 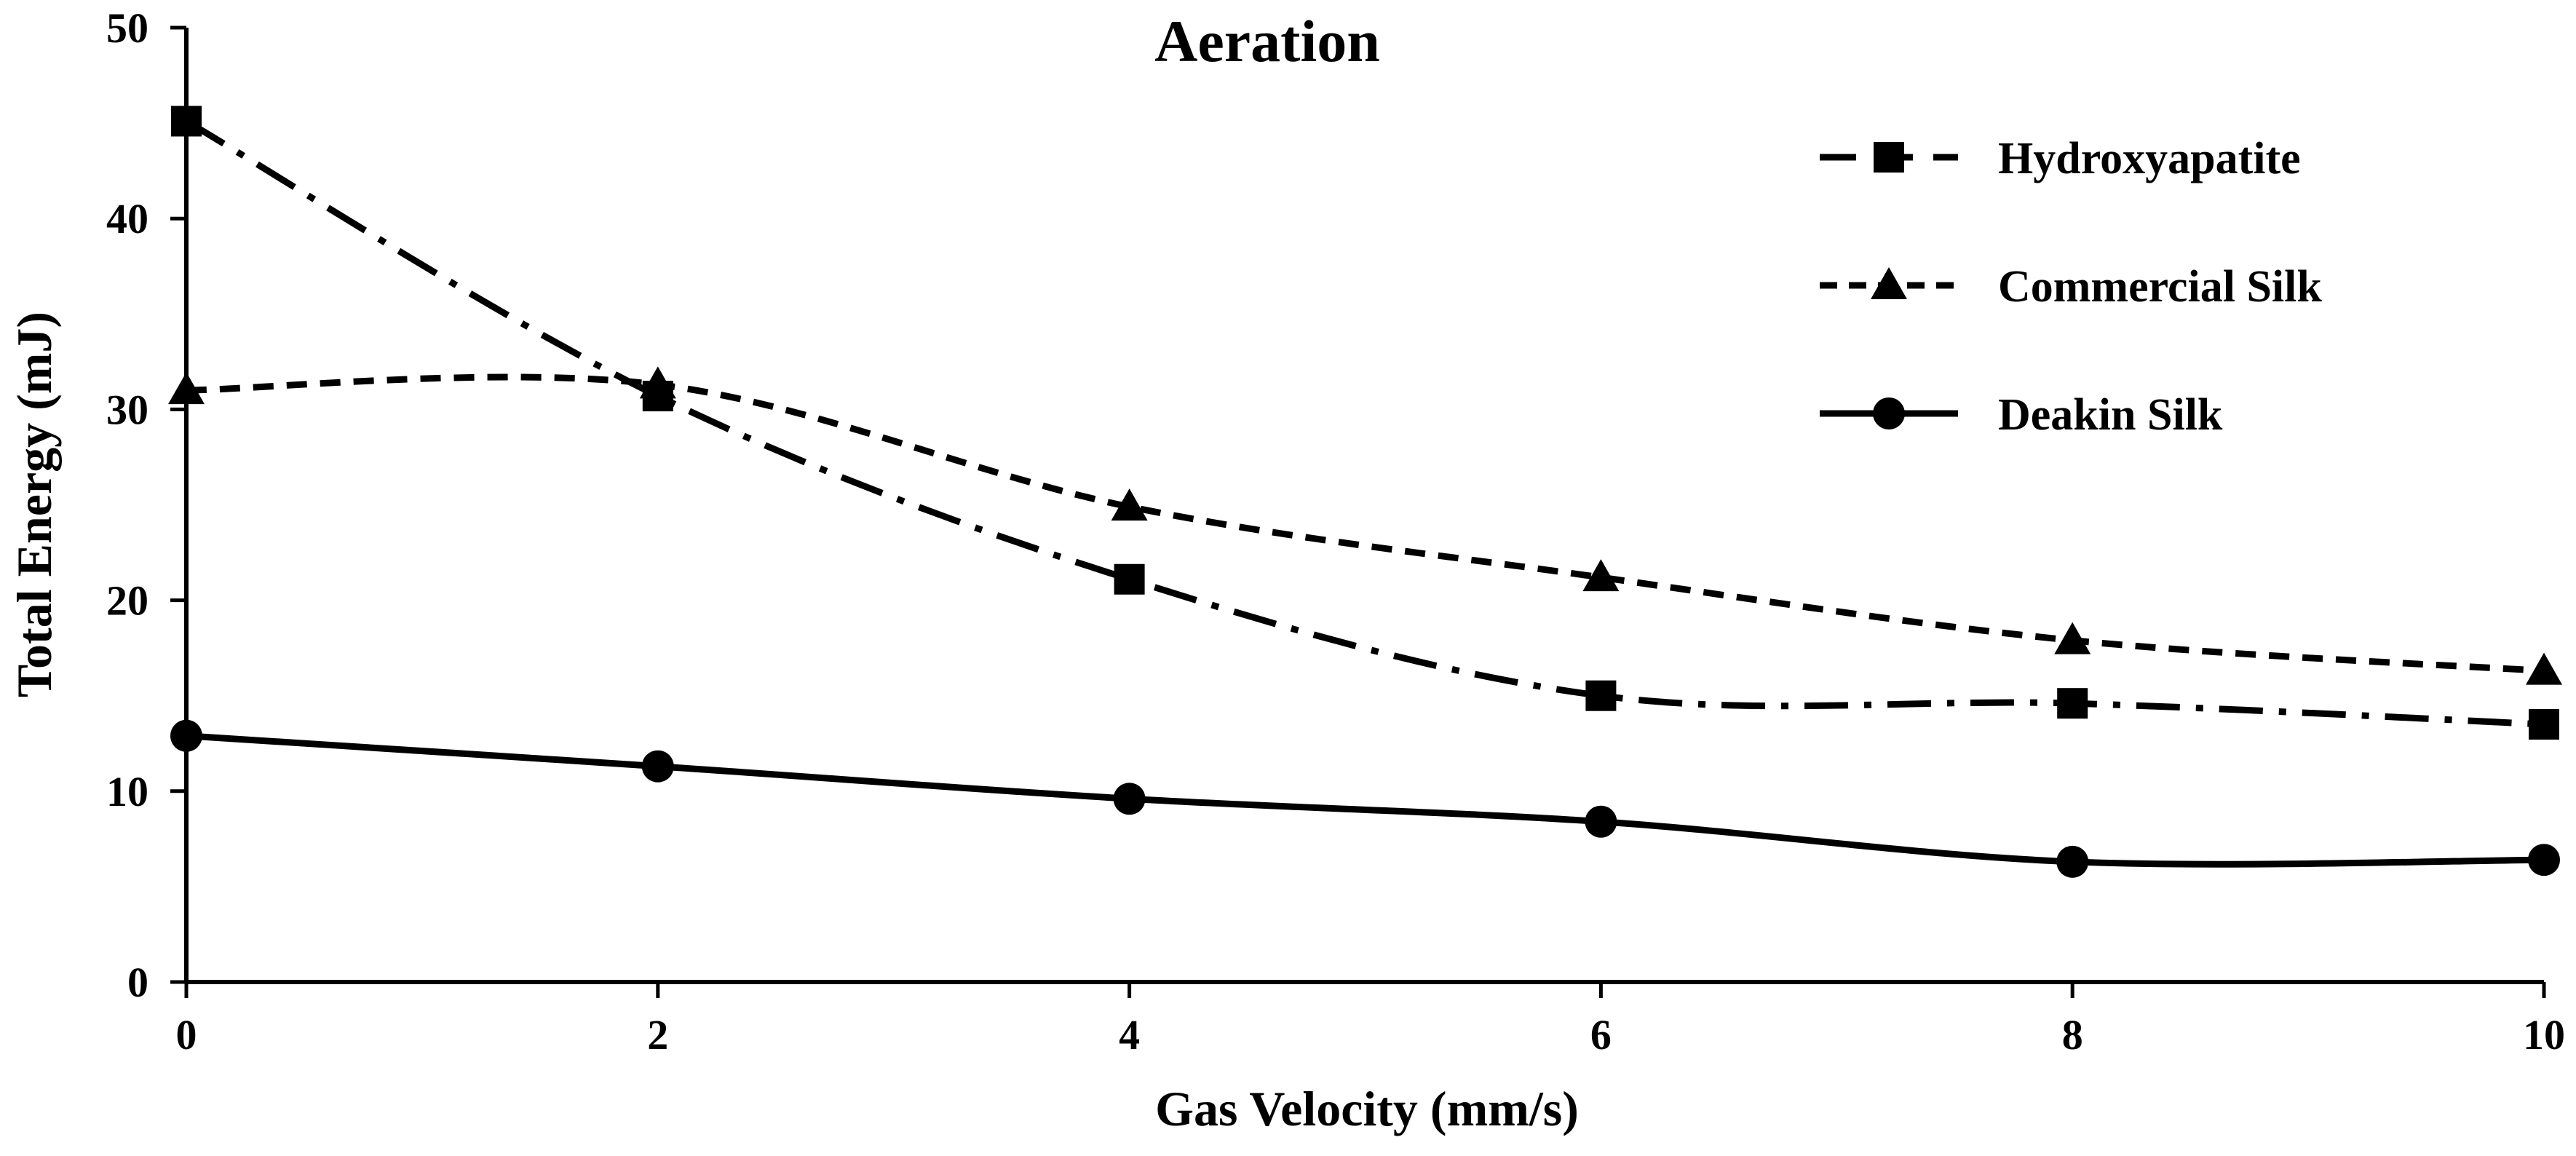 I want to click on legend-item-commercial-silk: Commercial Silk, so click(x=2071, y=287).